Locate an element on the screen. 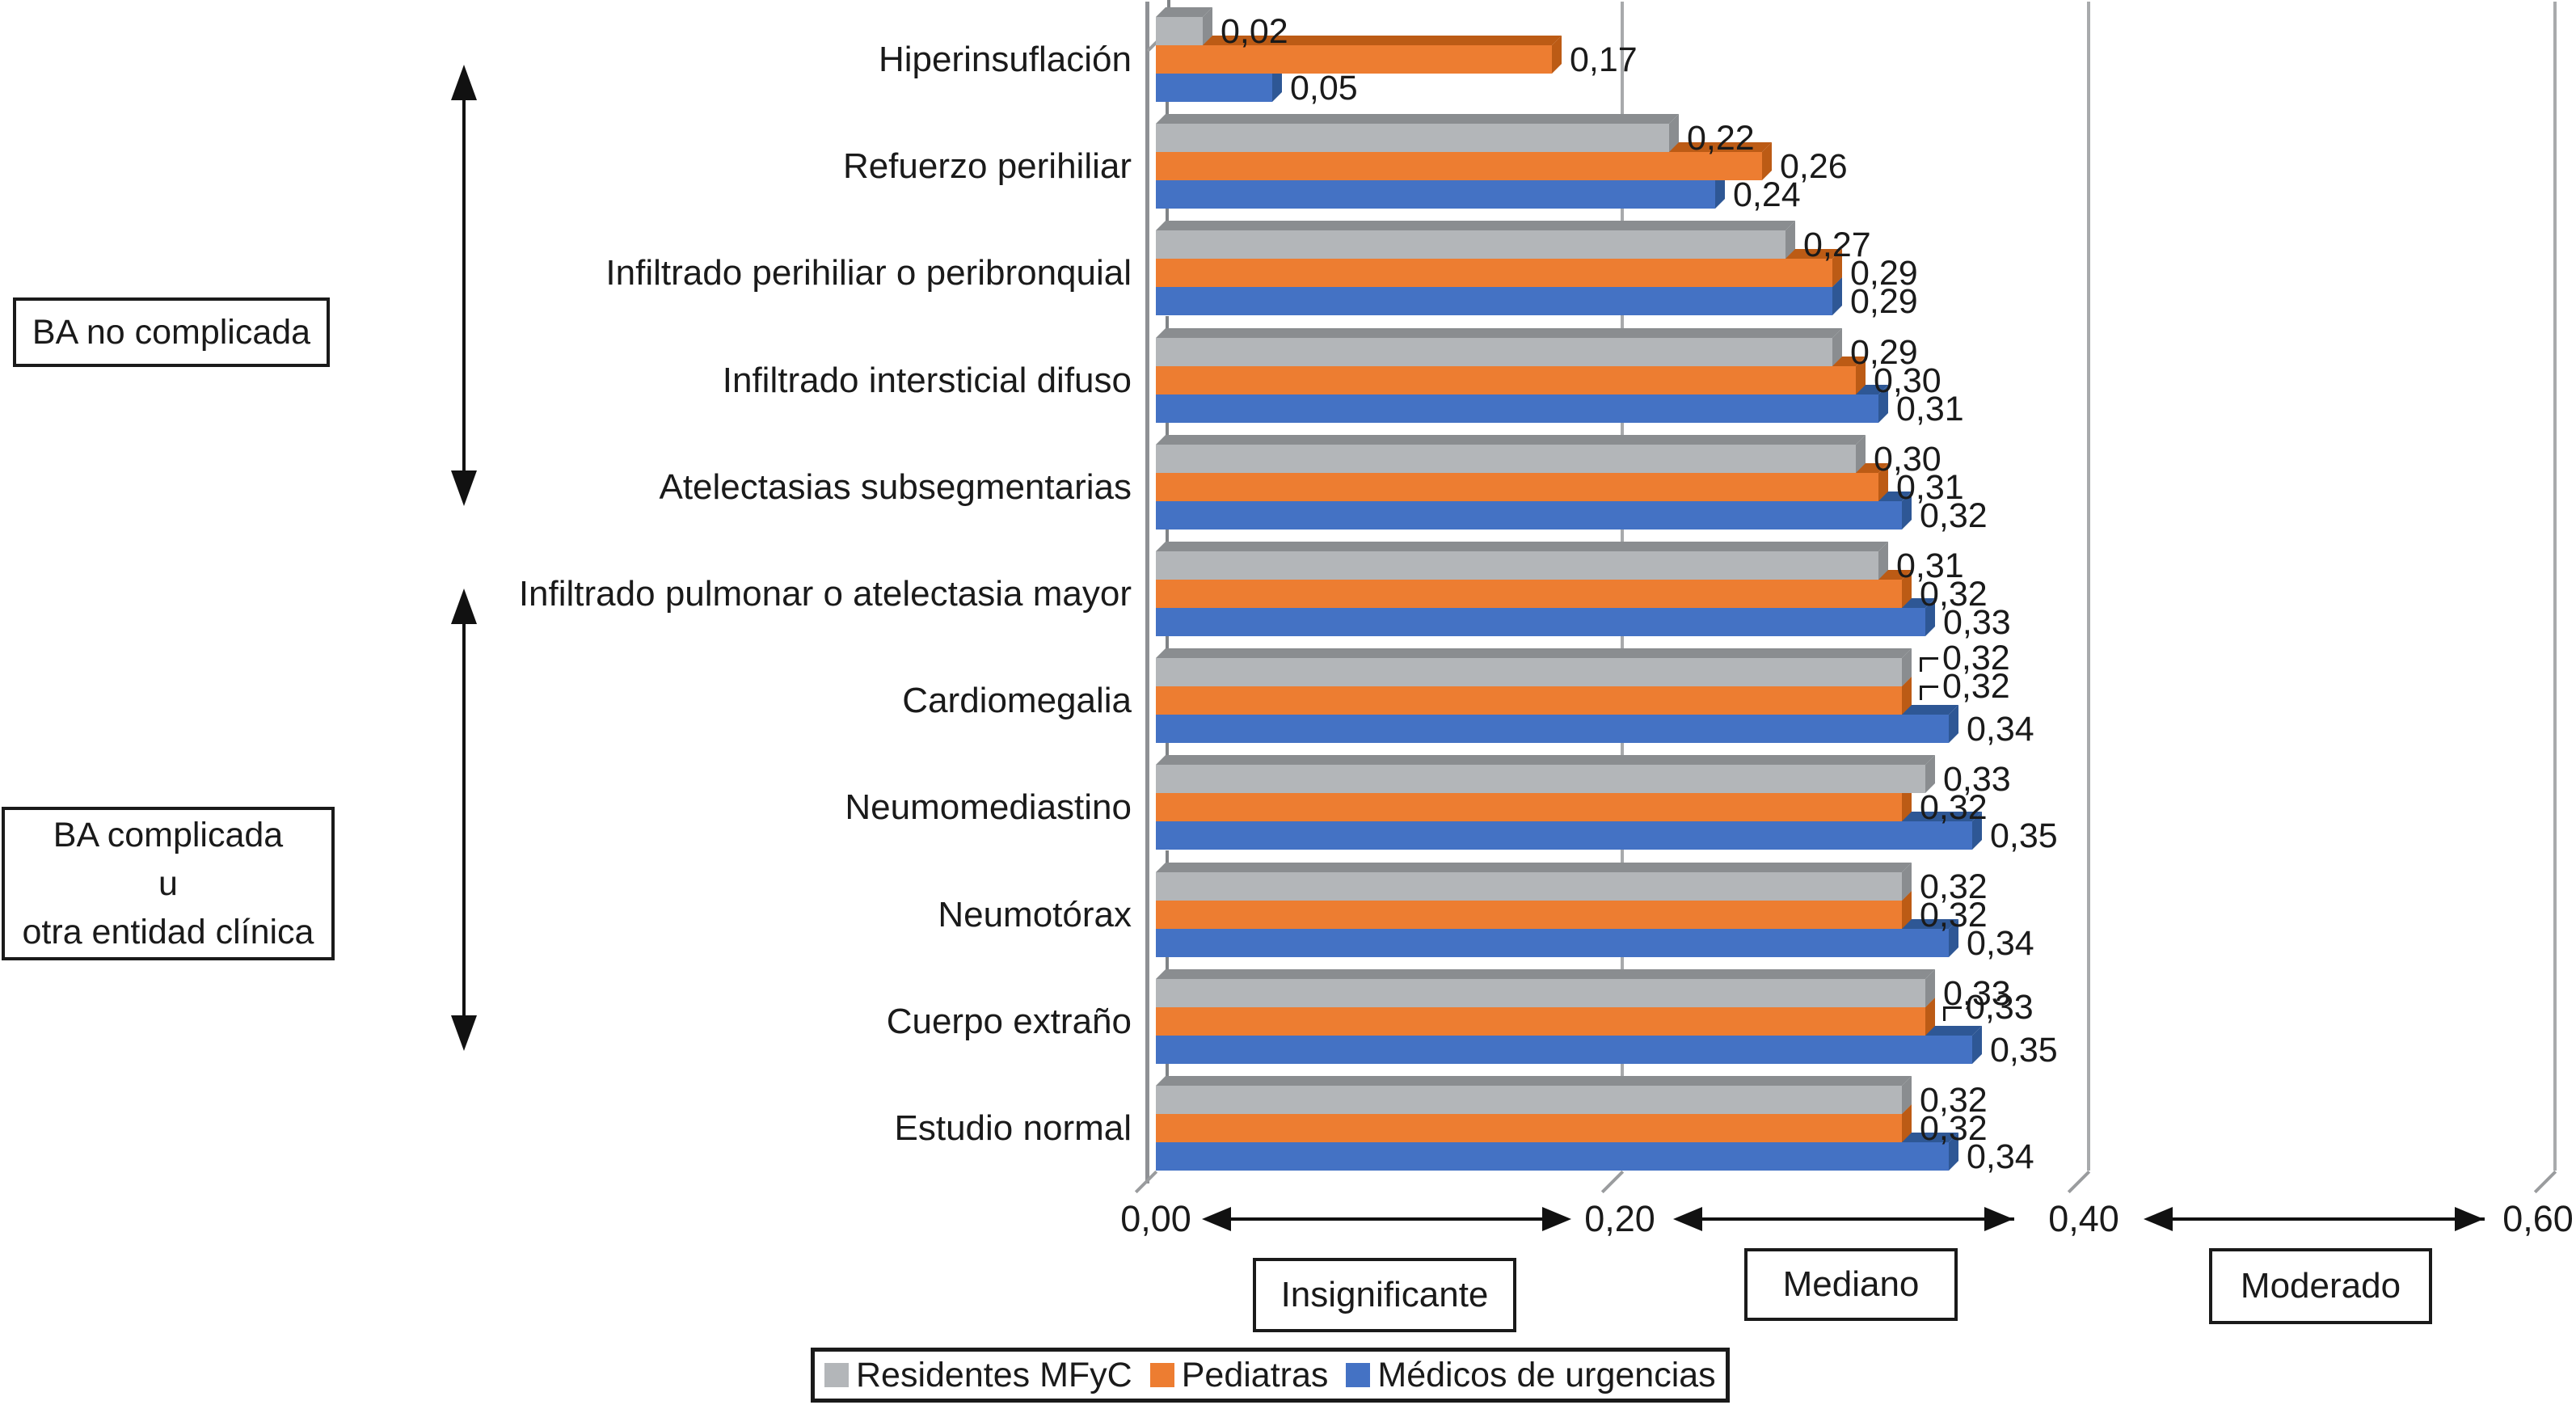 The height and width of the screenshot is (1405, 2576). zone-box-mediano: Mediano is located at coordinates (1851, 1284).